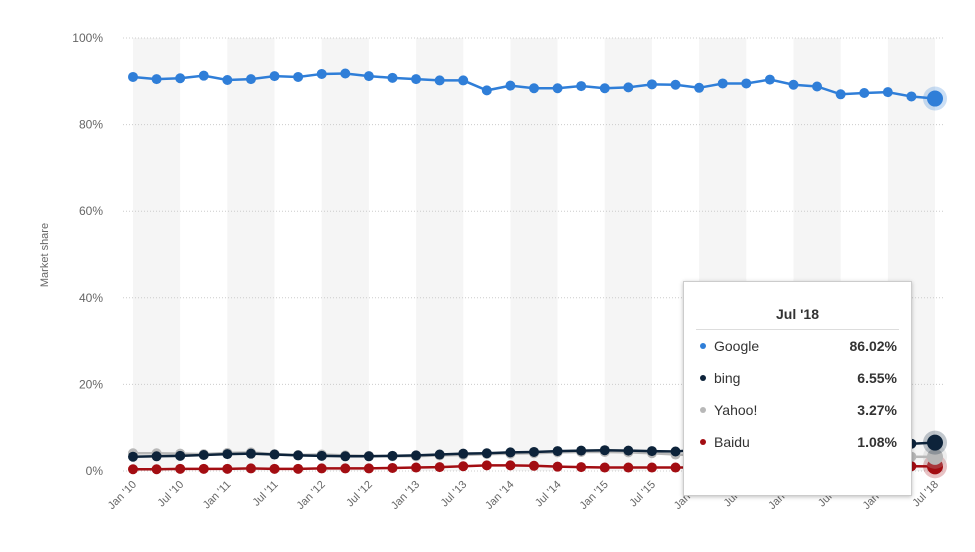  I want to click on value-label: 3.27%, so click(877, 410).